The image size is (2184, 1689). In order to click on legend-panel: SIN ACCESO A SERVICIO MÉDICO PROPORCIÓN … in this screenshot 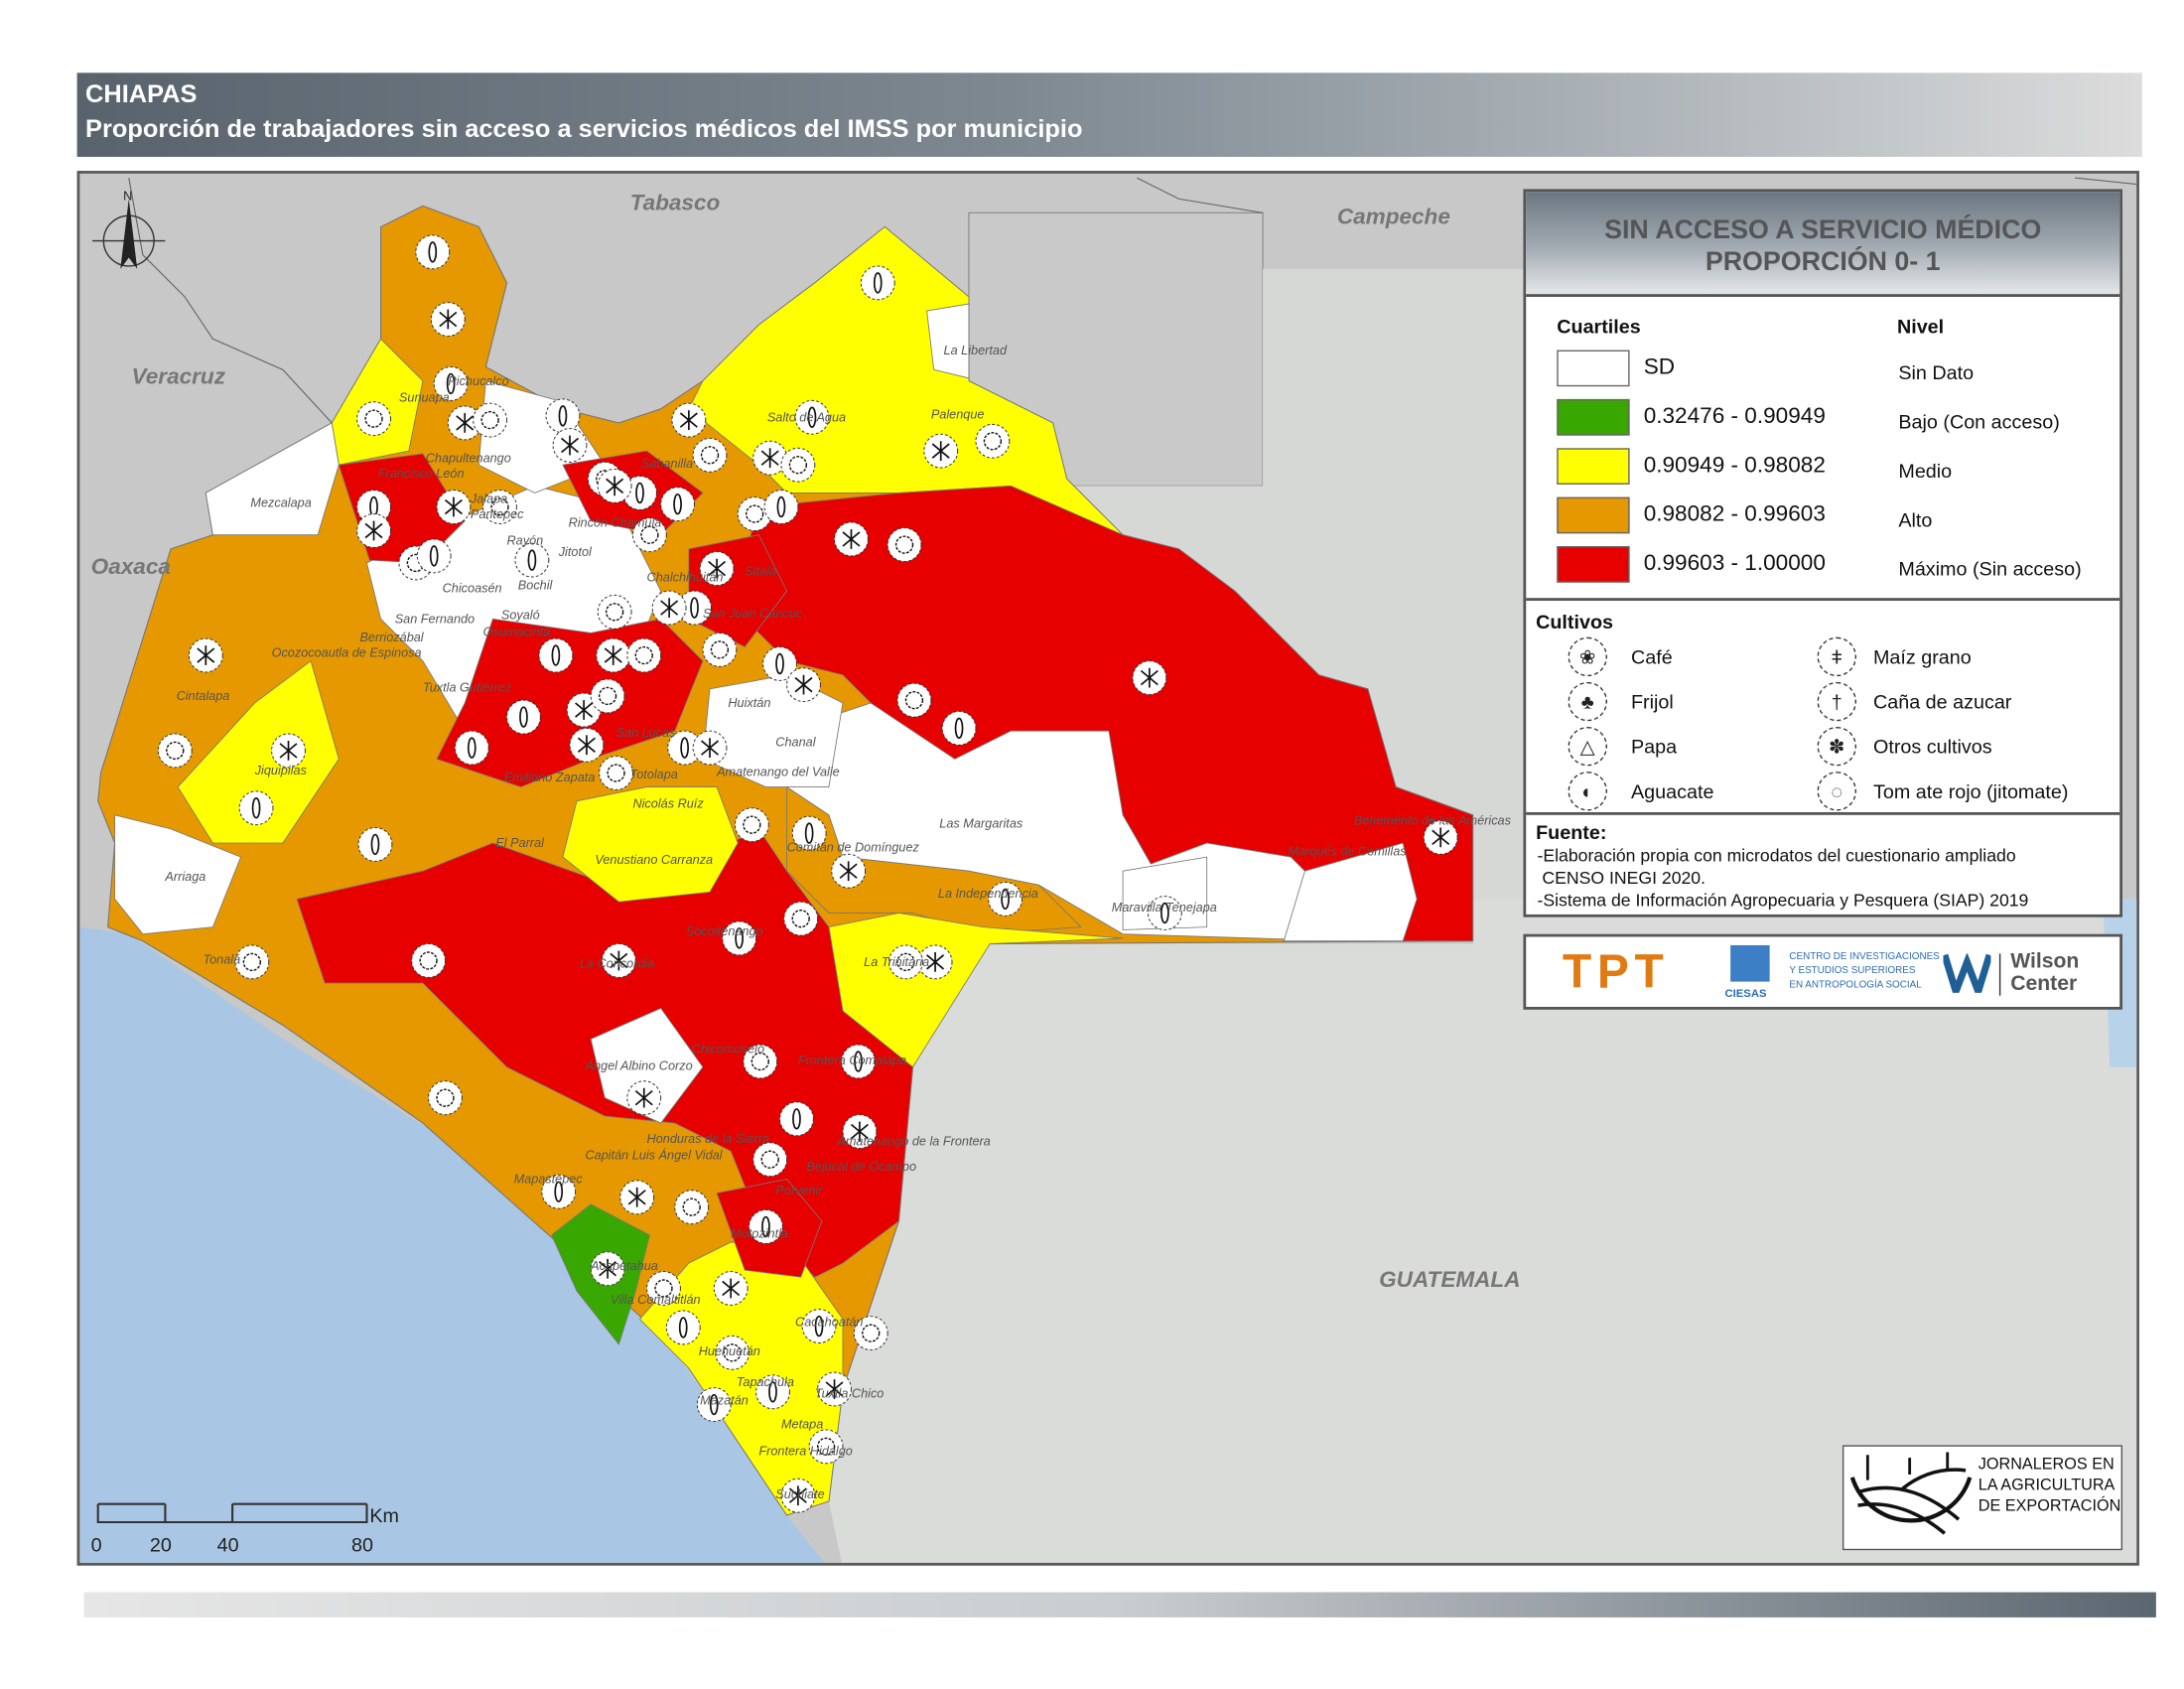, I will do `click(1823, 553)`.